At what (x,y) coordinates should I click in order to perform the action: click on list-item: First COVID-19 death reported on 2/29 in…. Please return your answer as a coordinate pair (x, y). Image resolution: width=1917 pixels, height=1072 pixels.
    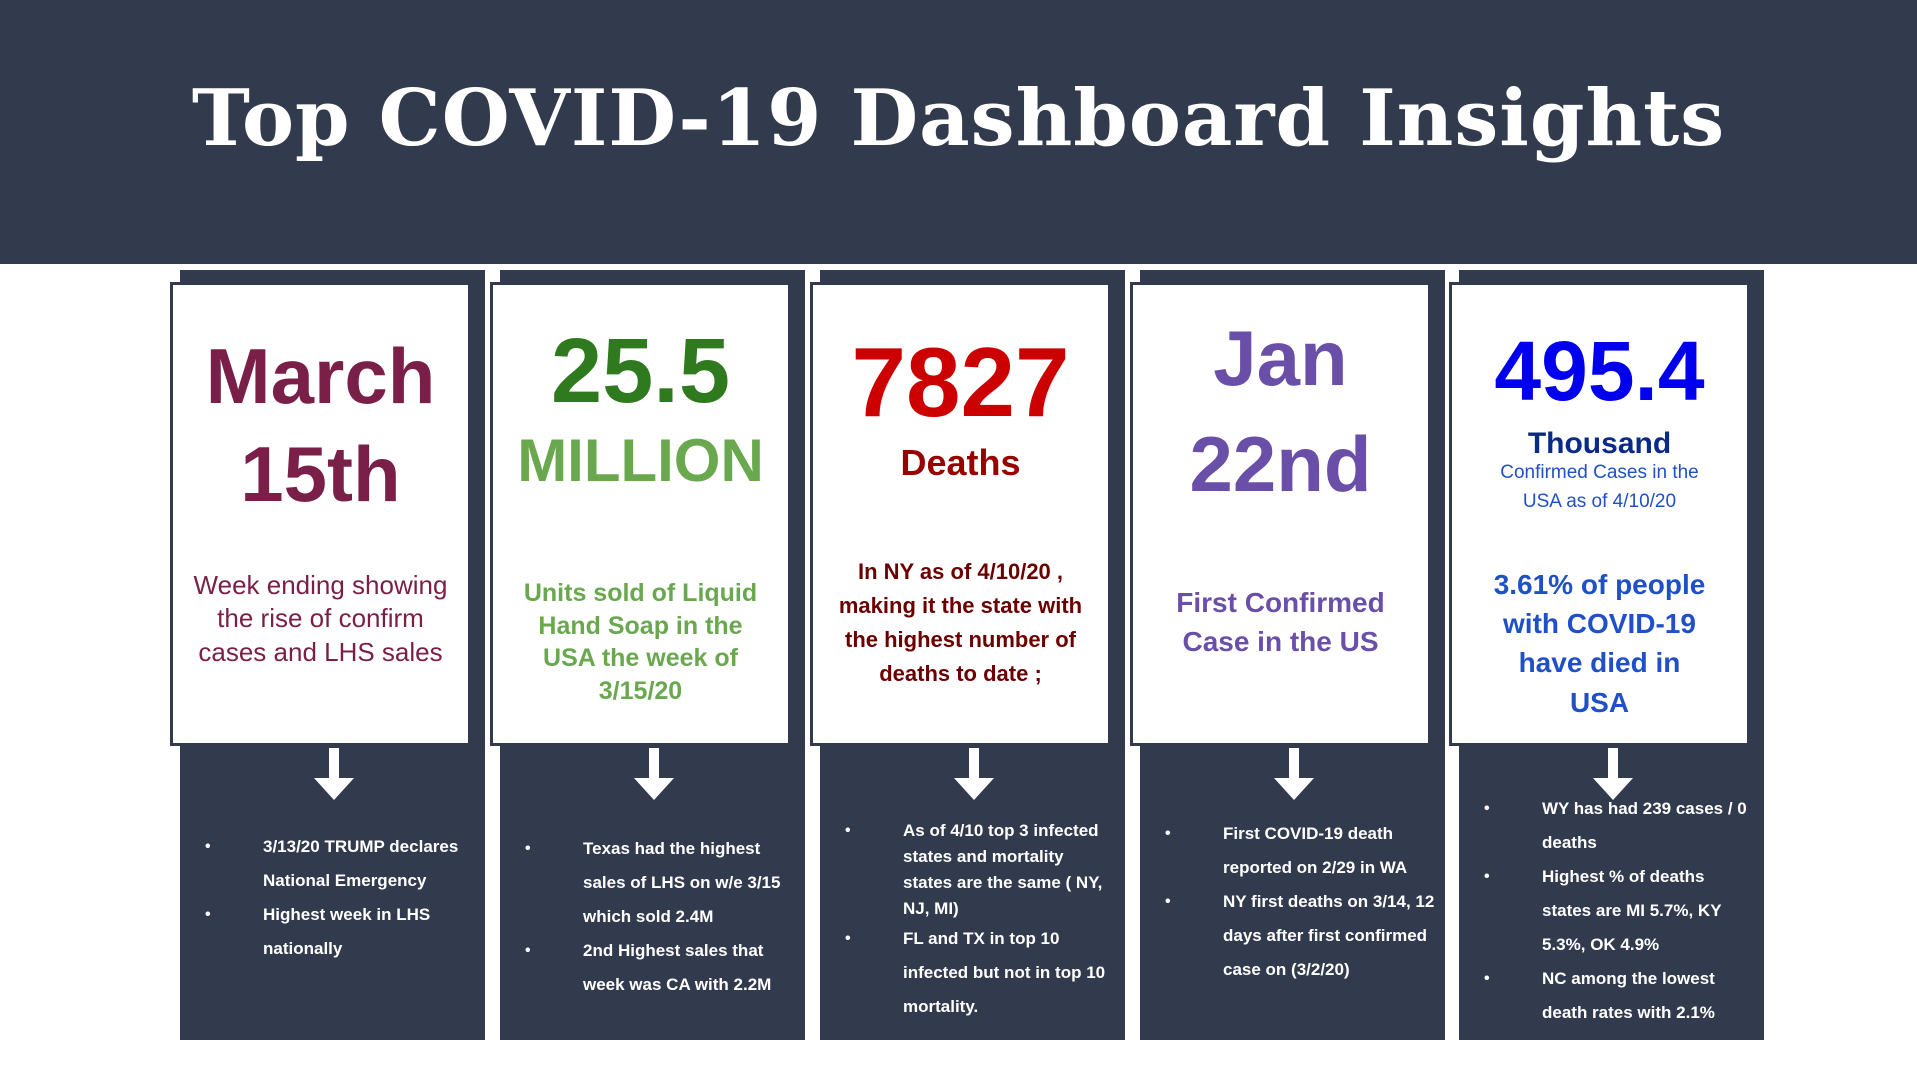
    Looking at the image, I should click on (1300, 851).